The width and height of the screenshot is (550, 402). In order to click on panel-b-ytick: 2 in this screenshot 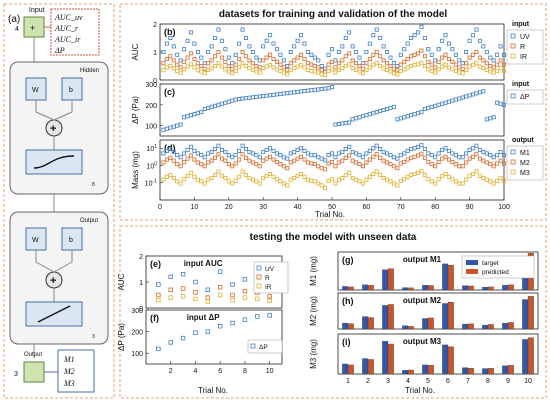, I will do `click(155, 25)`.